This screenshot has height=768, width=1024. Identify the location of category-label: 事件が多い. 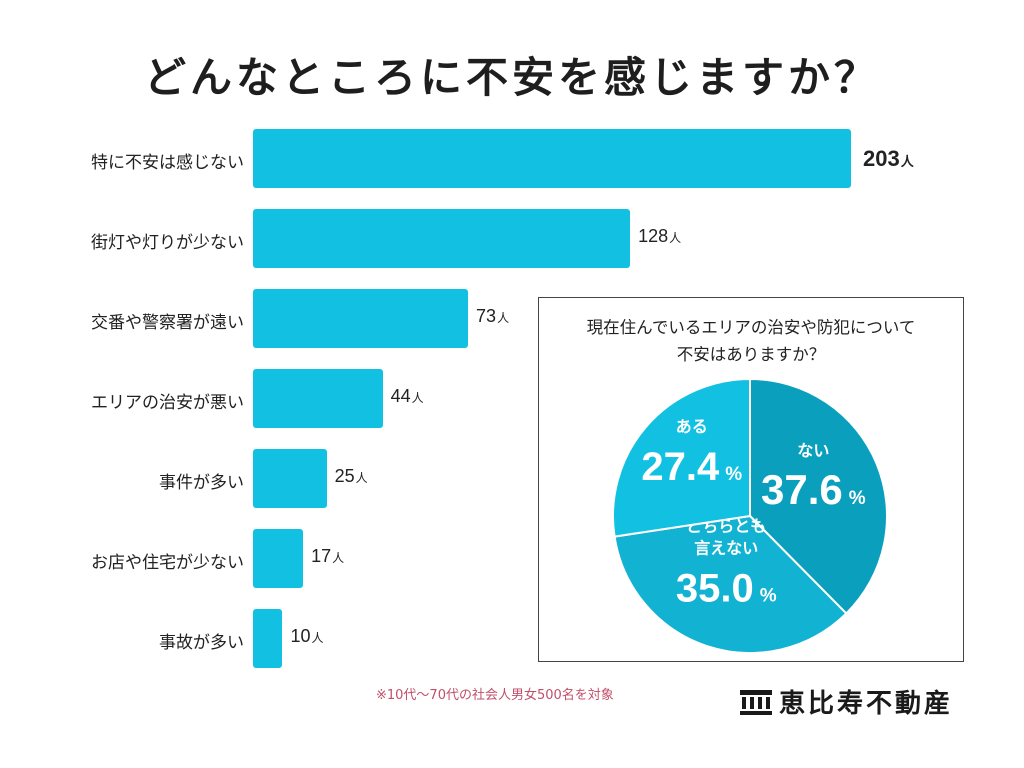
(201, 482).